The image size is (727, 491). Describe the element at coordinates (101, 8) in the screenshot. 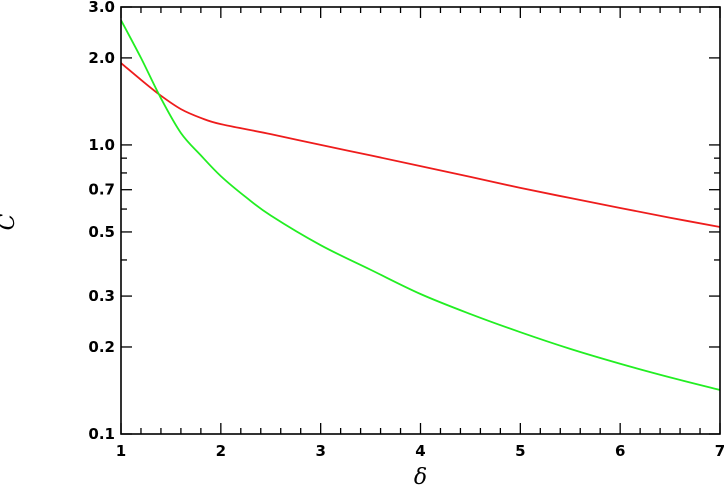

I see `y-tick-label: 3.0` at that location.